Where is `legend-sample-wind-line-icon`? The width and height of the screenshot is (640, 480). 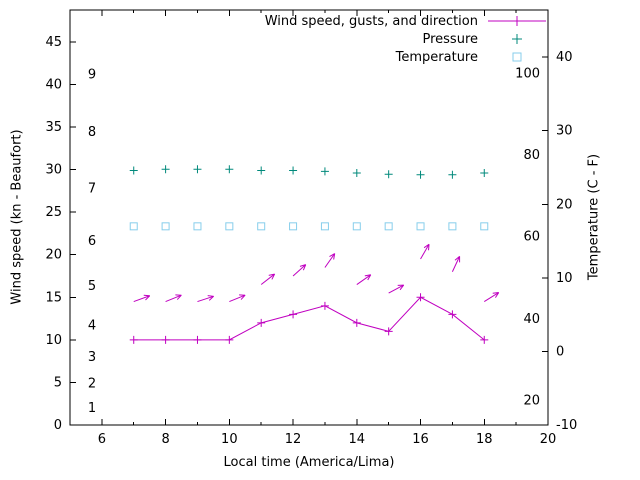 legend-sample-wind-line-icon is located at coordinates (517, 21).